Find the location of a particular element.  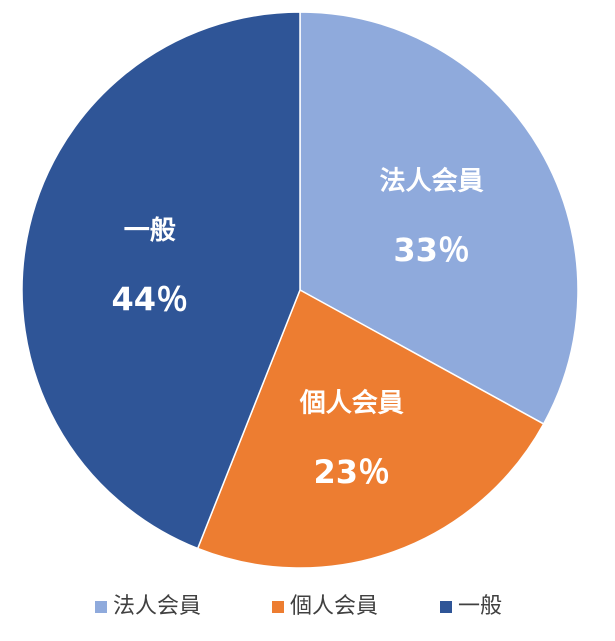

slice-category-label: 一般 is located at coordinates (150, 231).